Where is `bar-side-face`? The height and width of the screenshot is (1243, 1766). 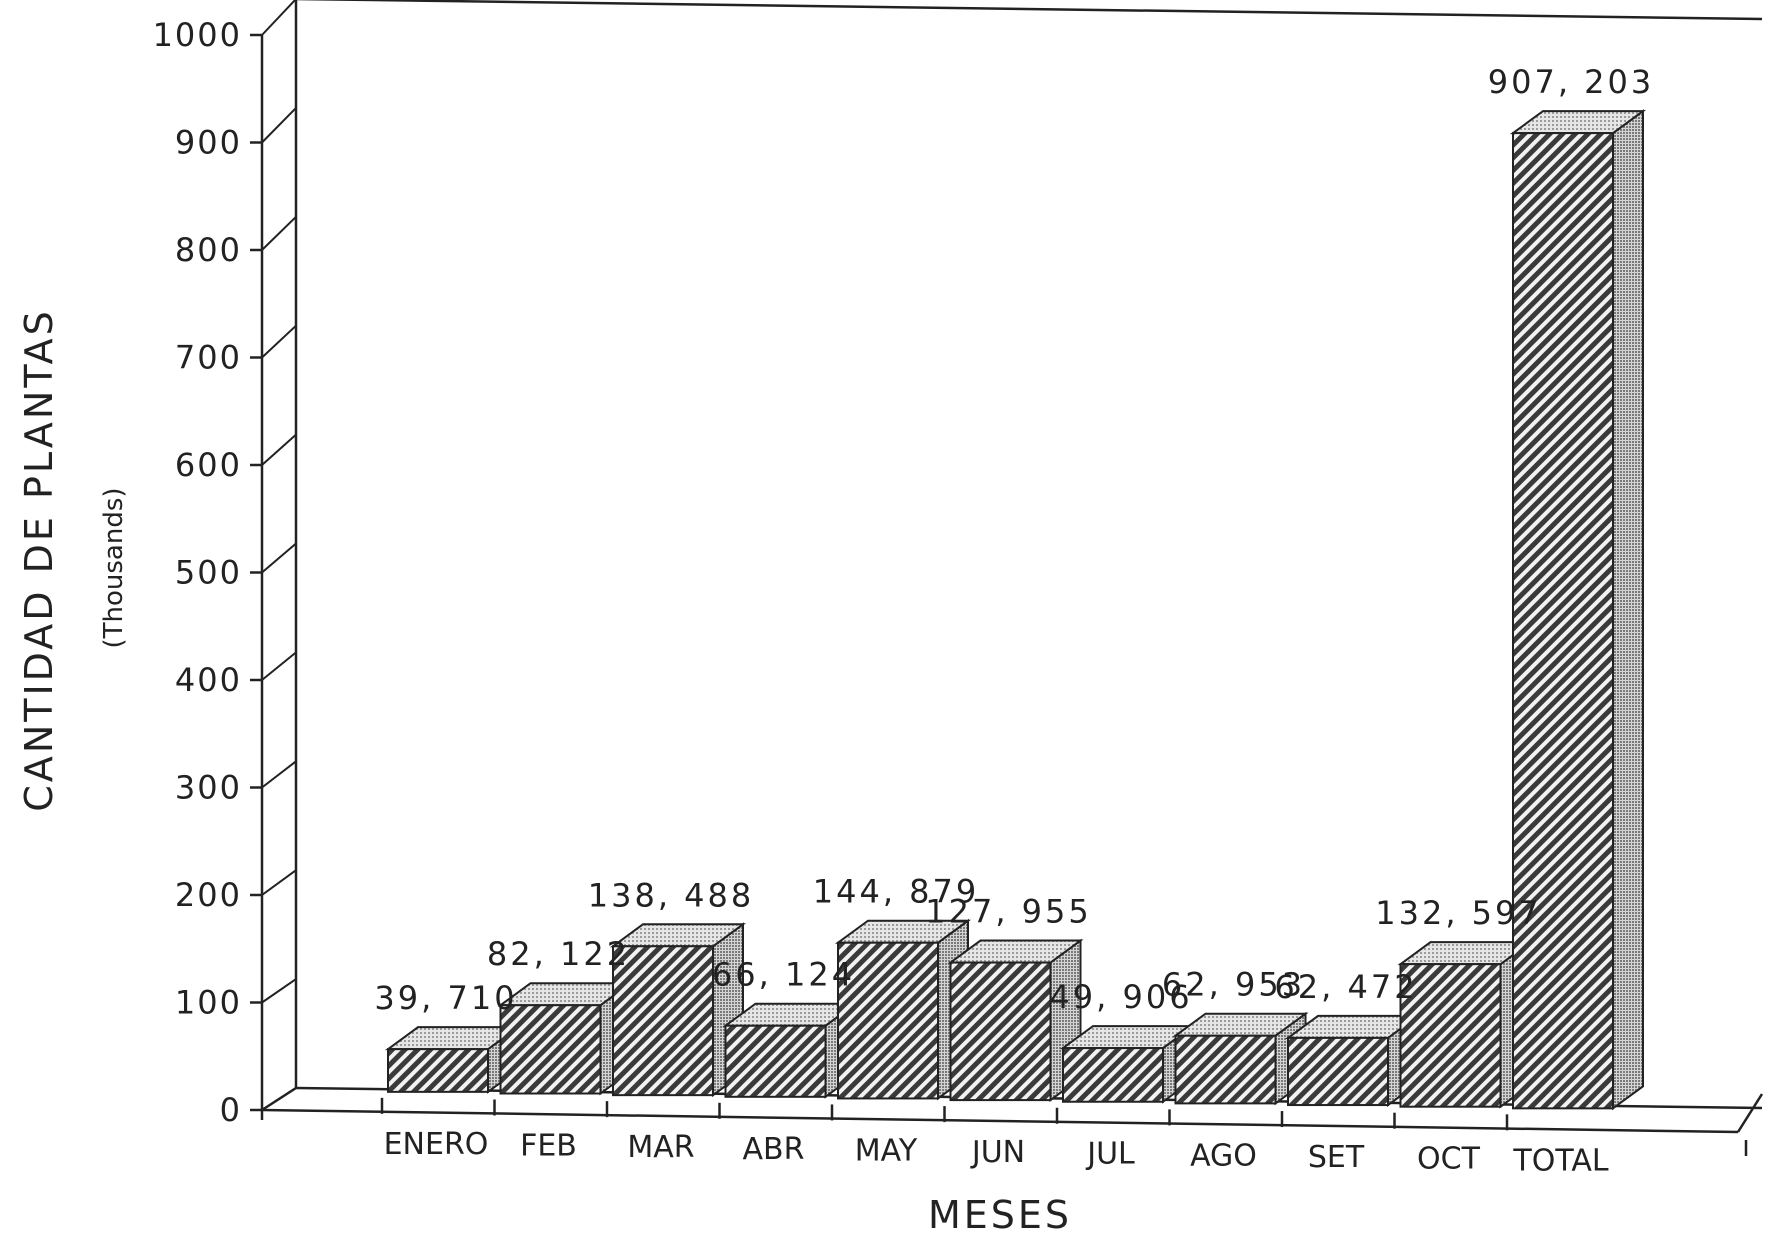
bar-side-face is located at coordinates (1628, 610).